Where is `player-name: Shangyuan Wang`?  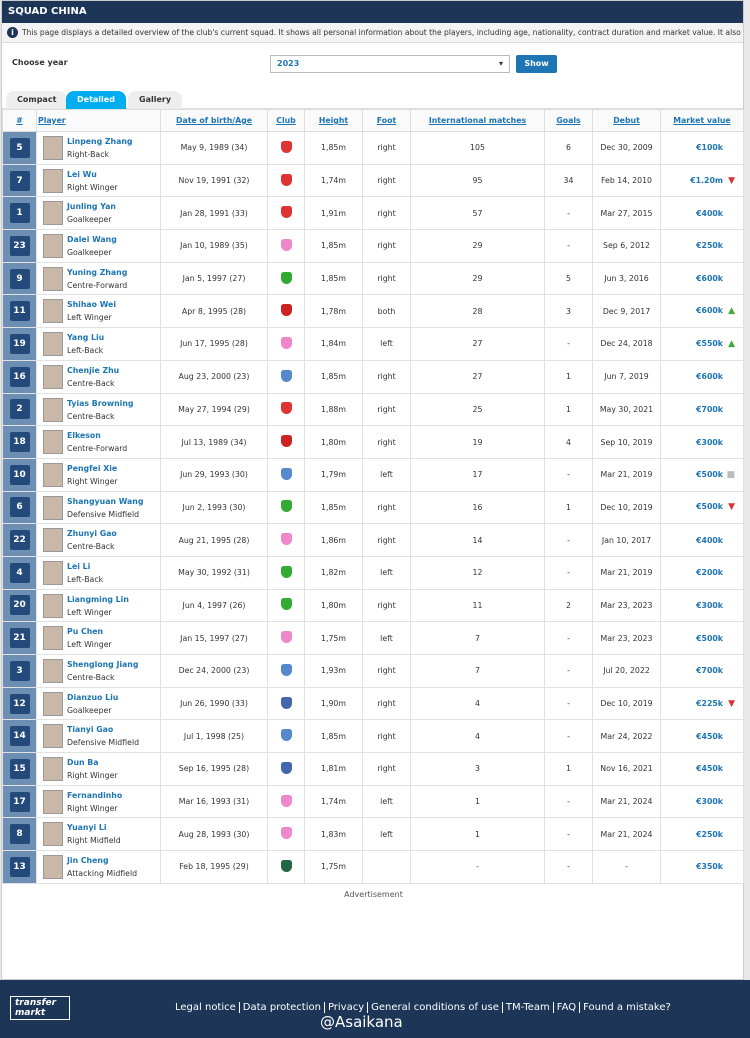
player-name: Shangyuan Wang is located at coordinates (105, 501).